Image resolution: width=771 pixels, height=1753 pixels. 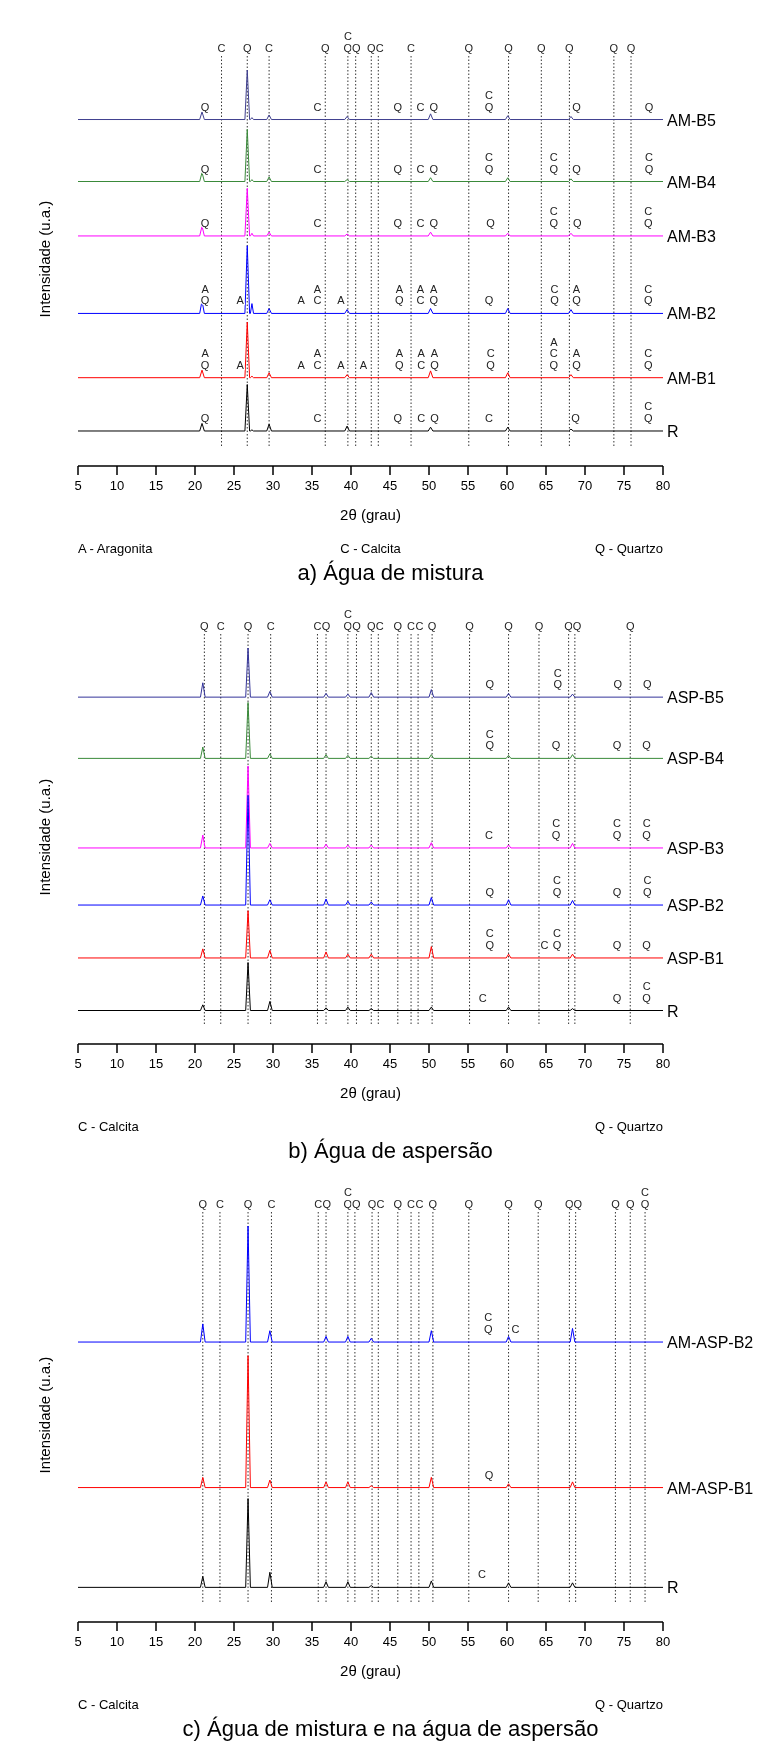 What do you see at coordinates (468, 1641) in the screenshot?
I see `x-tick-label: 55` at bounding box center [468, 1641].